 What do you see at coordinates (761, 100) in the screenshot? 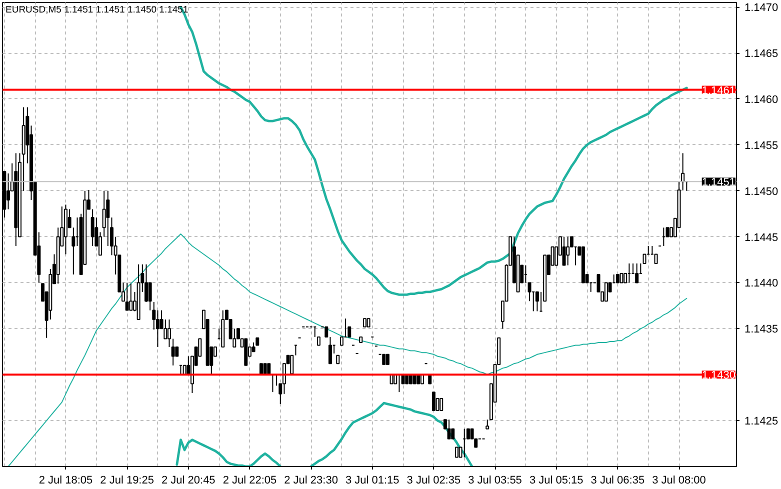
I see `y-tick-label: 1.1460` at bounding box center [761, 100].